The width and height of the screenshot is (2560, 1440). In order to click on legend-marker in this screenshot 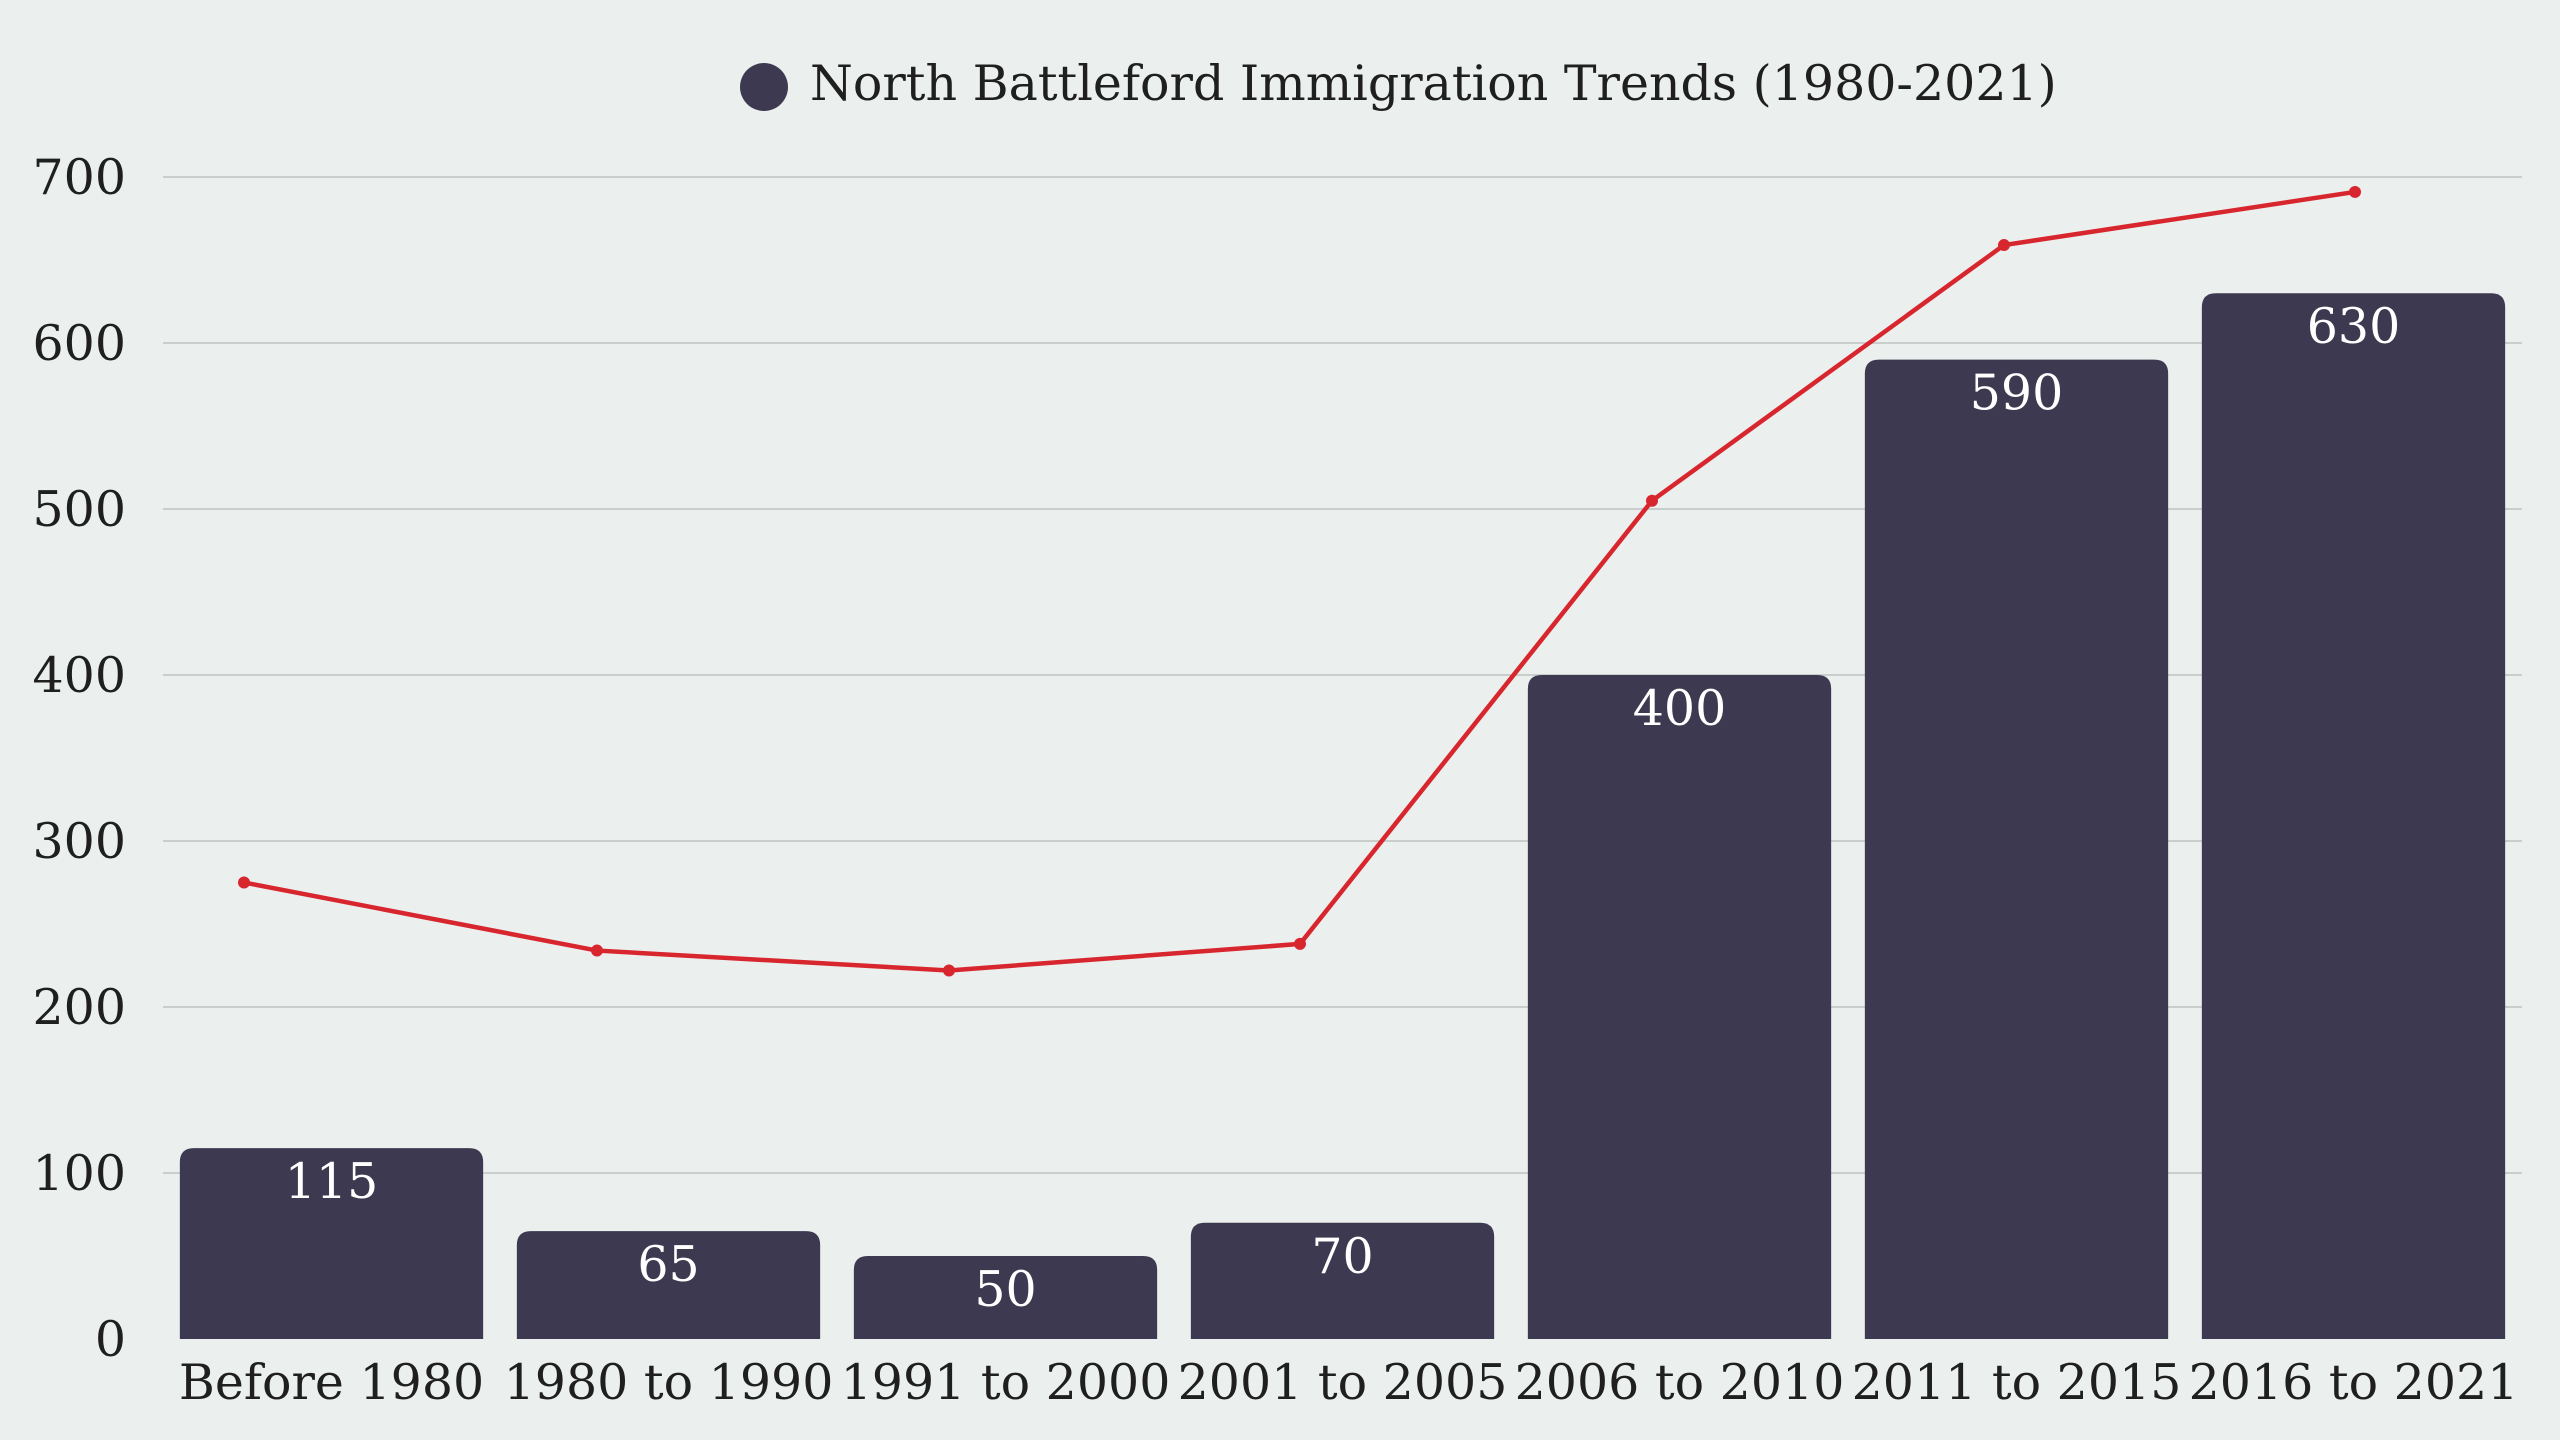, I will do `click(764, 87)`.